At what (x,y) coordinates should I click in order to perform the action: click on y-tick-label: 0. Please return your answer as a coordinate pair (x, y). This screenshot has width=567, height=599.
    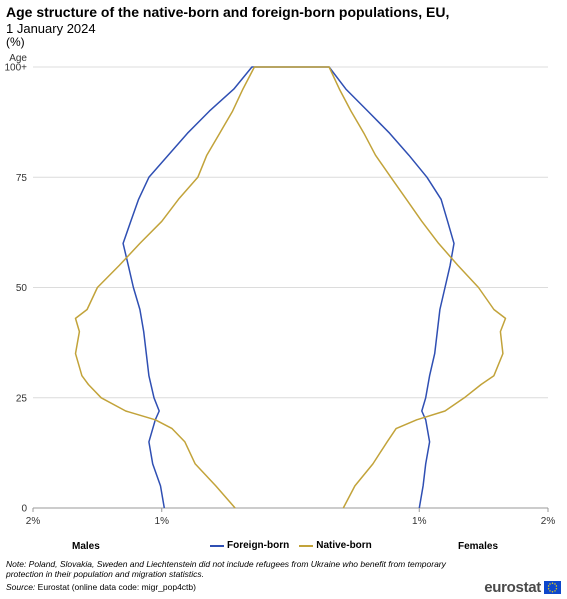
    Looking at the image, I should click on (24, 509).